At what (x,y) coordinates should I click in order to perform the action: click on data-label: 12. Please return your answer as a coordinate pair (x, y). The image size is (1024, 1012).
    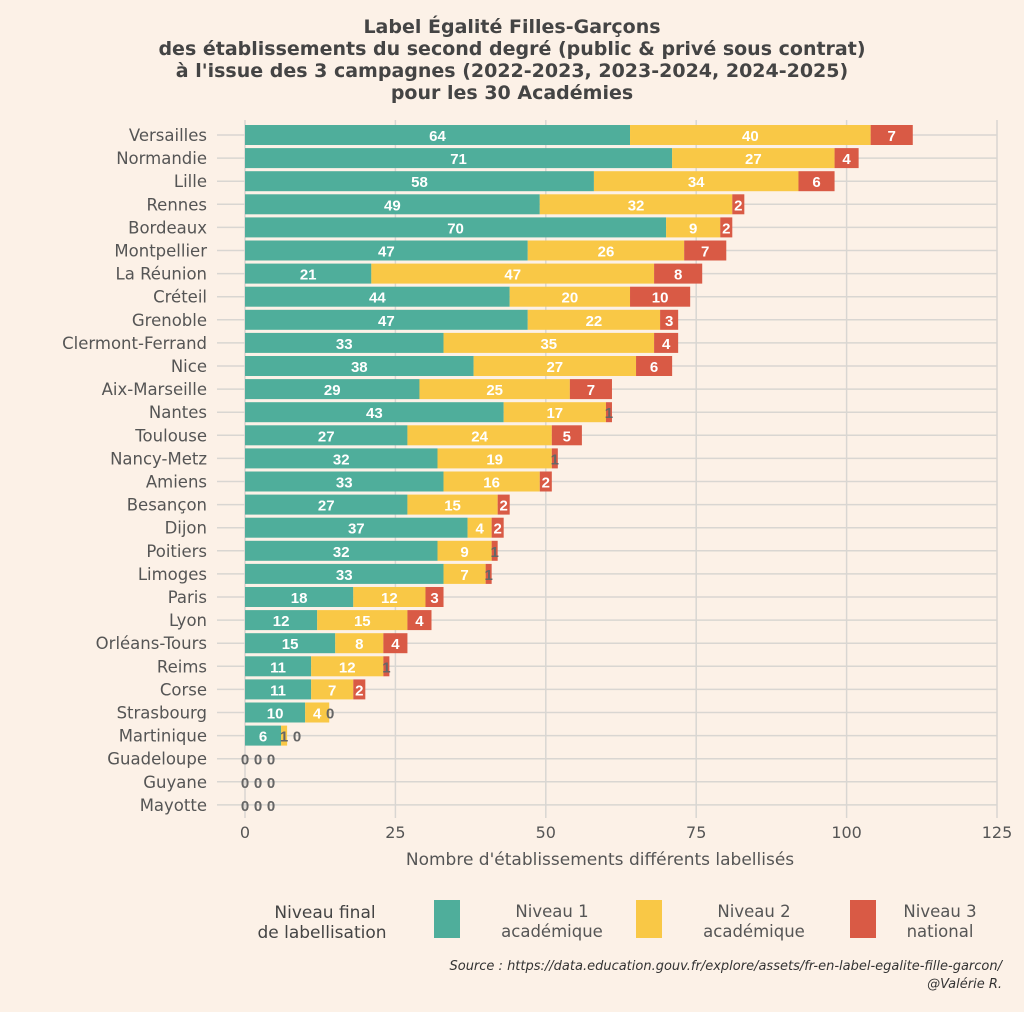
    Looking at the image, I should click on (347, 667).